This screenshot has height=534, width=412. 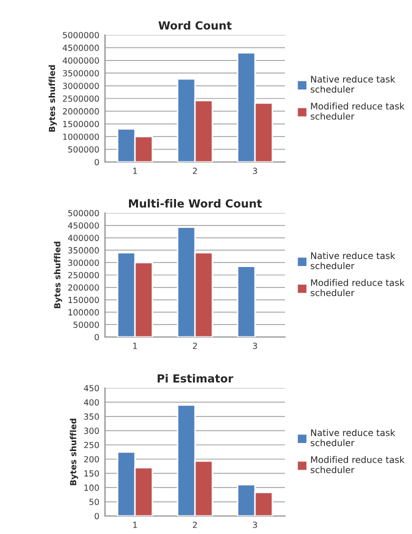 What do you see at coordinates (91, 459) in the screenshot?
I see `y-tick-label: 200` at bounding box center [91, 459].